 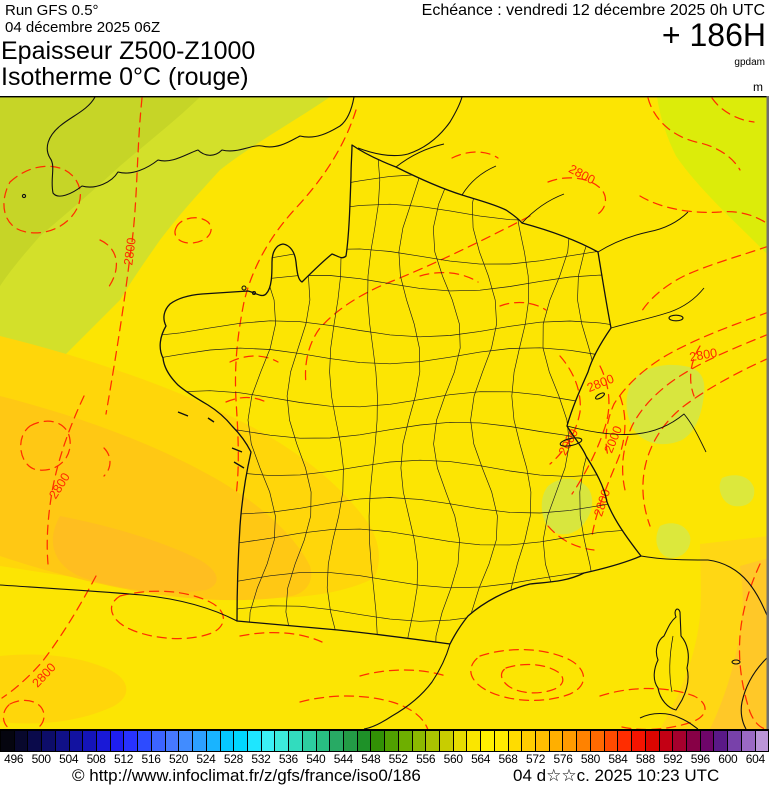 I want to click on corsica-outline, so click(x=671, y=659).